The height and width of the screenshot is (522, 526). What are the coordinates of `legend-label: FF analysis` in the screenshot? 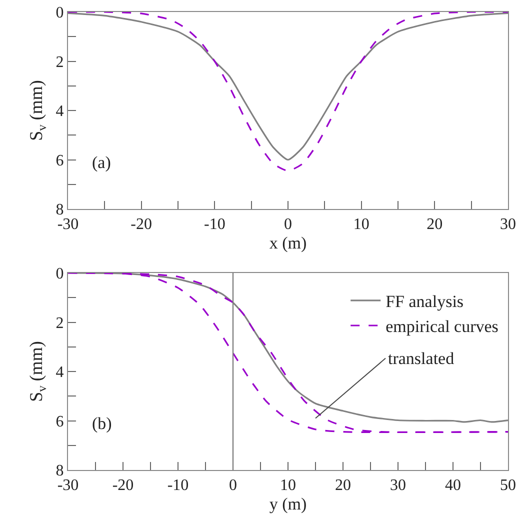 It's located at (425, 302).